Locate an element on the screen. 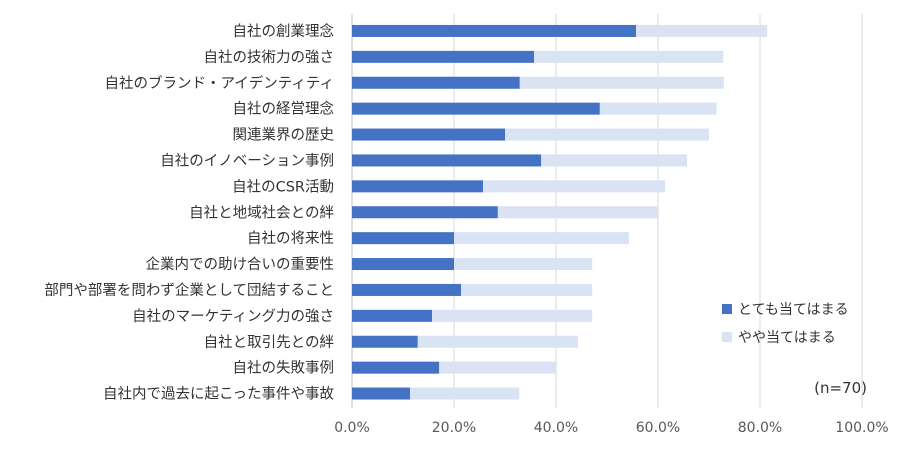  category-label: 自社のブランド・アイデンティティ is located at coordinates (219, 83).